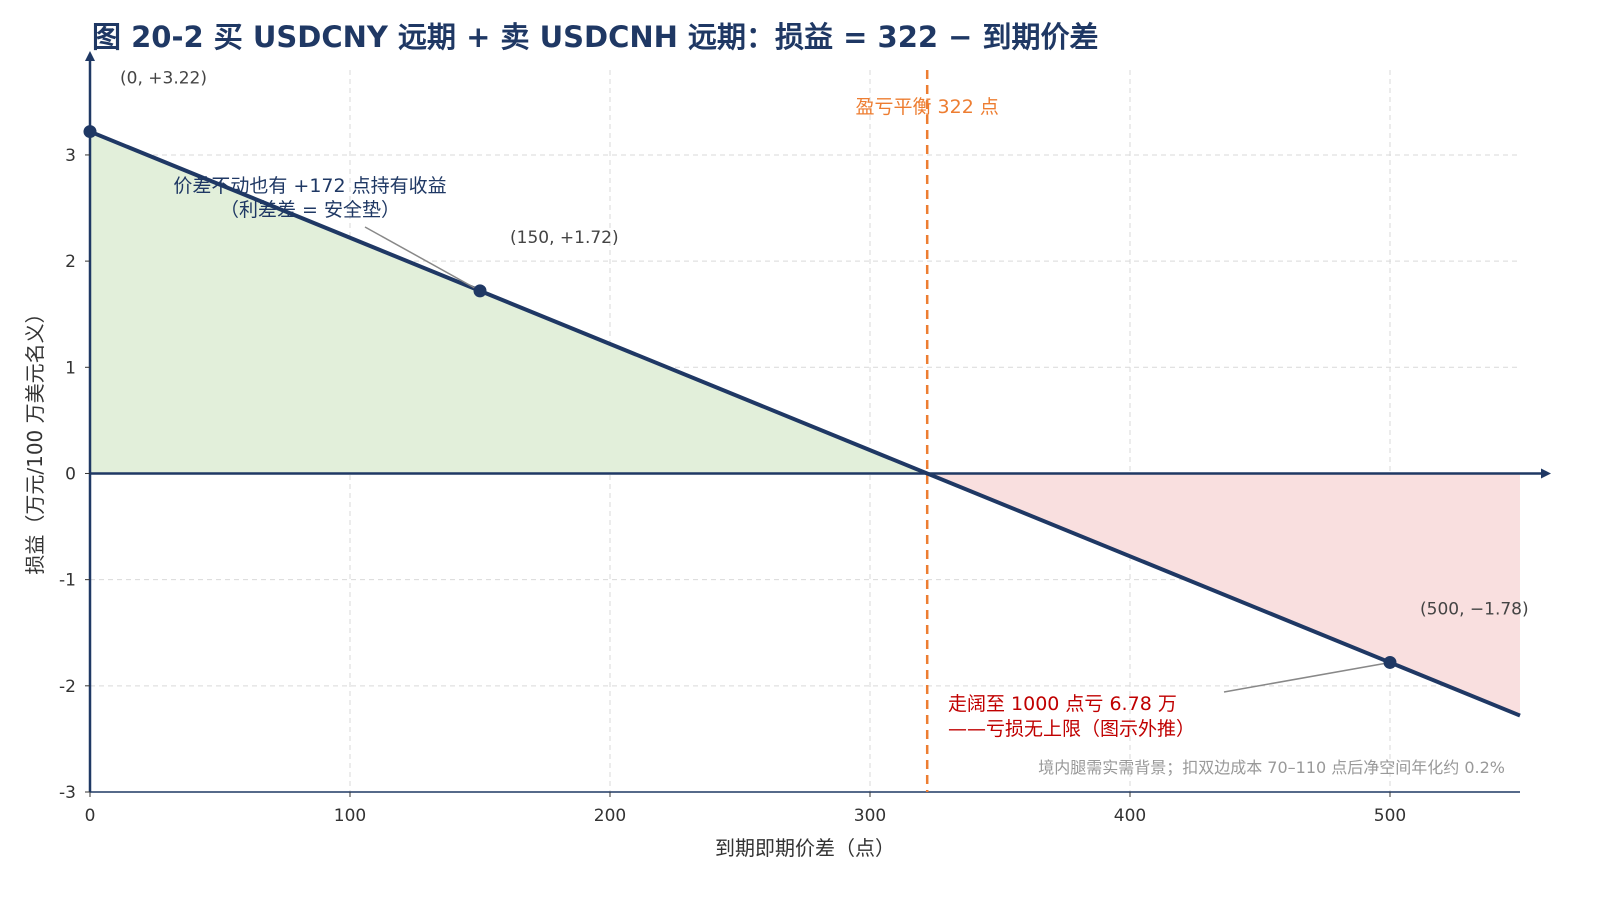 The width and height of the screenshot is (1600, 900). Describe the element at coordinates (67, 687) in the screenshot. I see `y-tick-label: -2` at that location.